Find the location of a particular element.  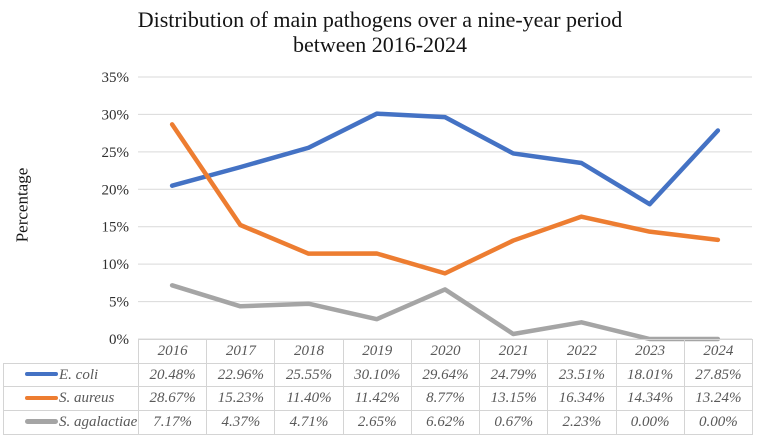

legend-cell: S. agalactiae is located at coordinates (71, 422).